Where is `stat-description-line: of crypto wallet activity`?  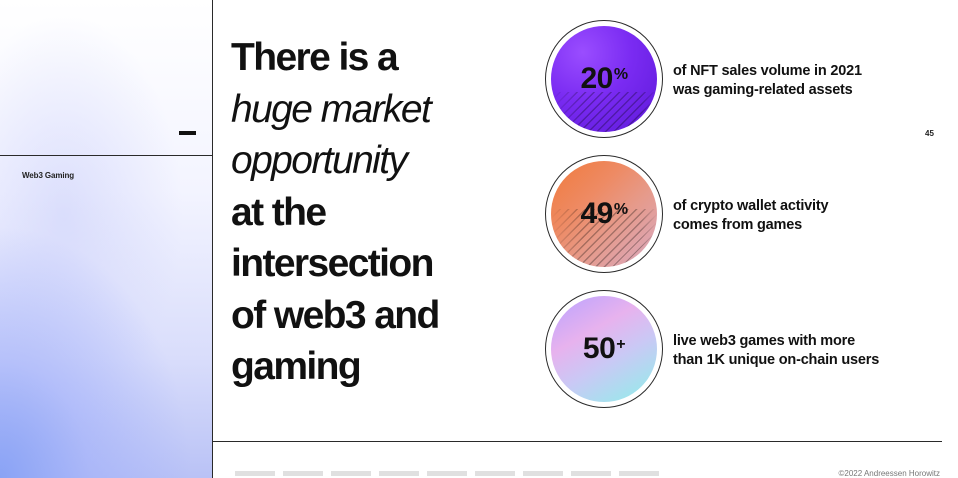
stat-description-line: of crypto wallet activity is located at coordinates (751, 206).